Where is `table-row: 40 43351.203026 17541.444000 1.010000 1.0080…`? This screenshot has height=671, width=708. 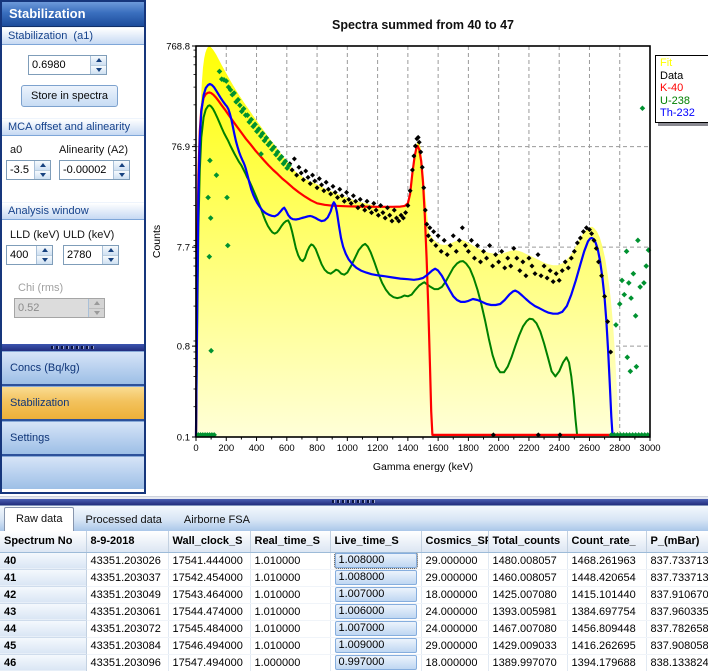 table-row: 40 43351.203026 17541.444000 1.010000 1.0080… is located at coordinates (354, 561).